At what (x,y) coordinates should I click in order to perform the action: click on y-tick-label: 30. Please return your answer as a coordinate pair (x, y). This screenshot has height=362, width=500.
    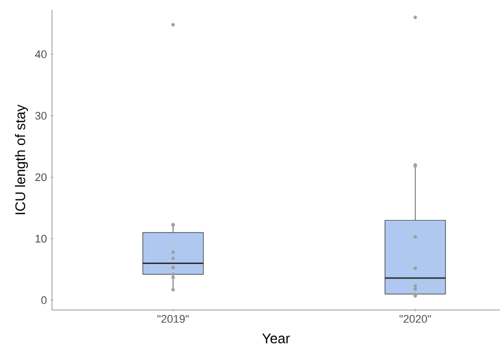
    Looking at the image, I should click on (41, 116).